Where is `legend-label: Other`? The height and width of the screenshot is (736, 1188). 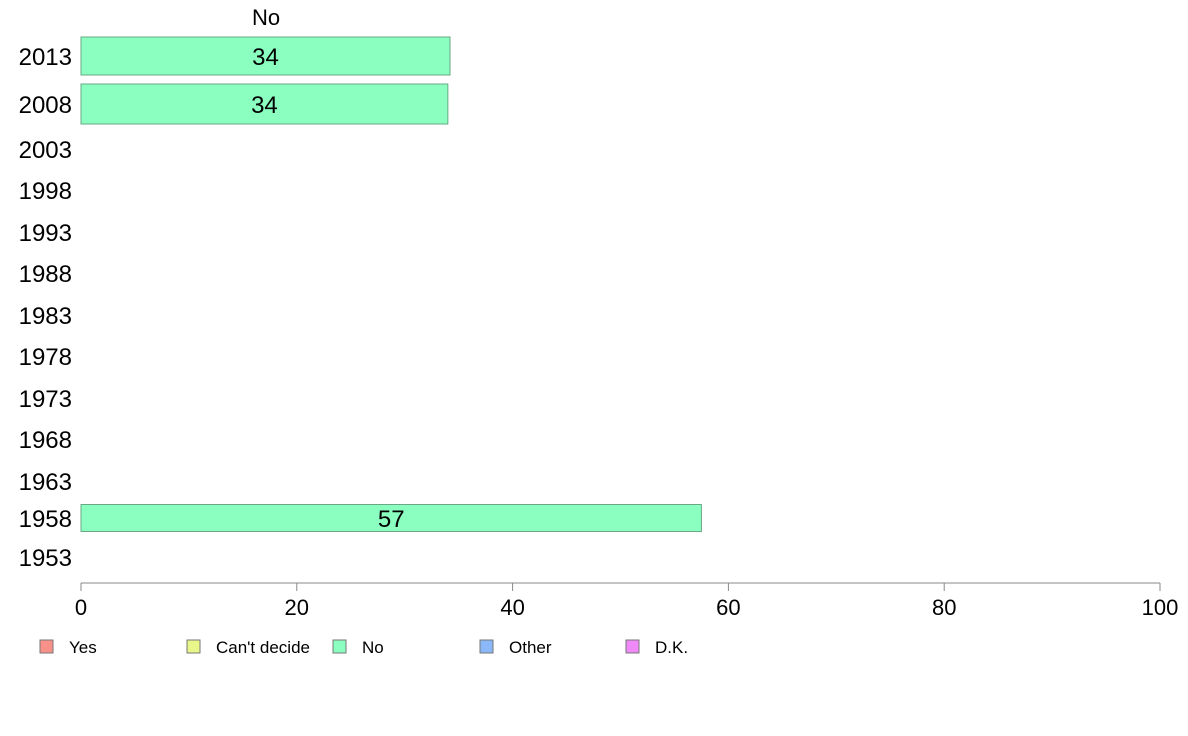
legend-label: Other is located at coordinates (530, 647).